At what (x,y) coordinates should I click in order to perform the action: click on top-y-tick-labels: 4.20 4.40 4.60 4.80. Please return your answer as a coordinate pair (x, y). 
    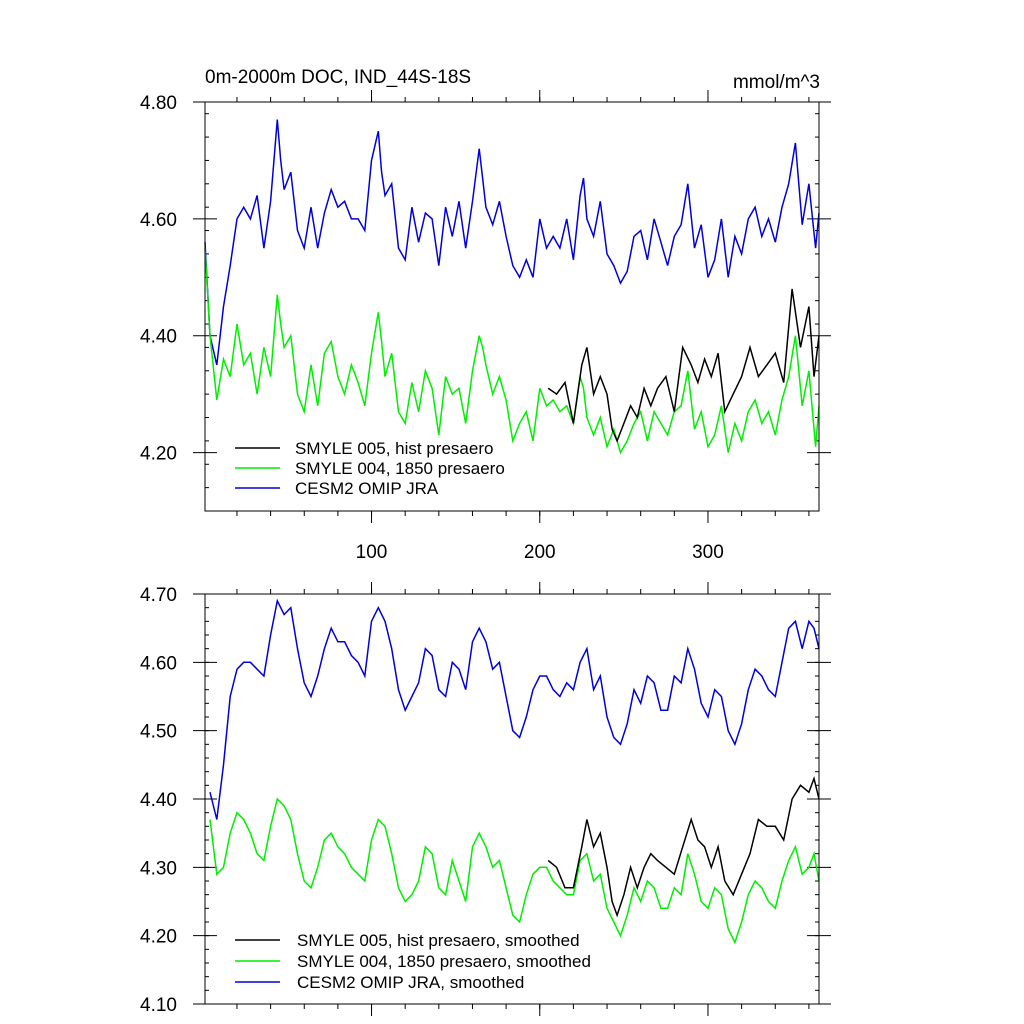
    Looking at the image, I should click on (158, 279).